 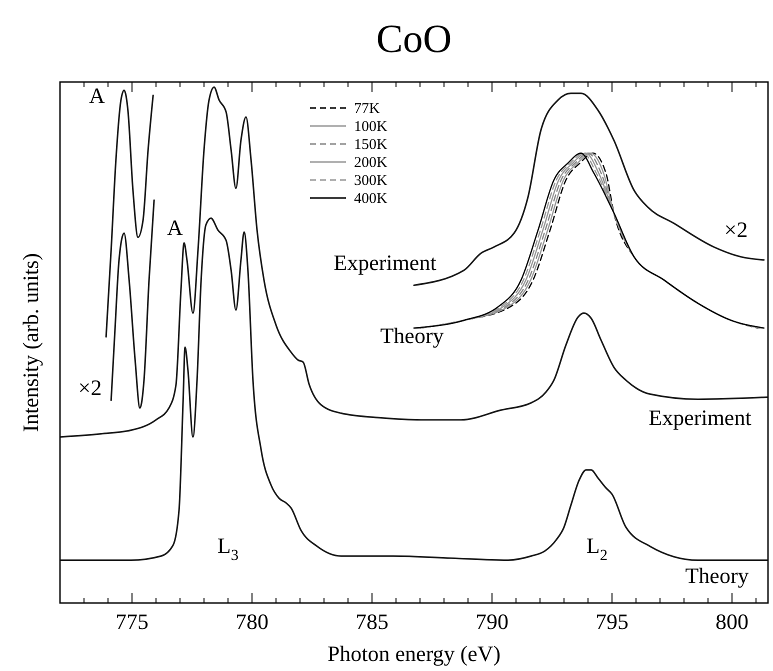 I want to click on chart-title: CoO, so click(x=414, y=38).